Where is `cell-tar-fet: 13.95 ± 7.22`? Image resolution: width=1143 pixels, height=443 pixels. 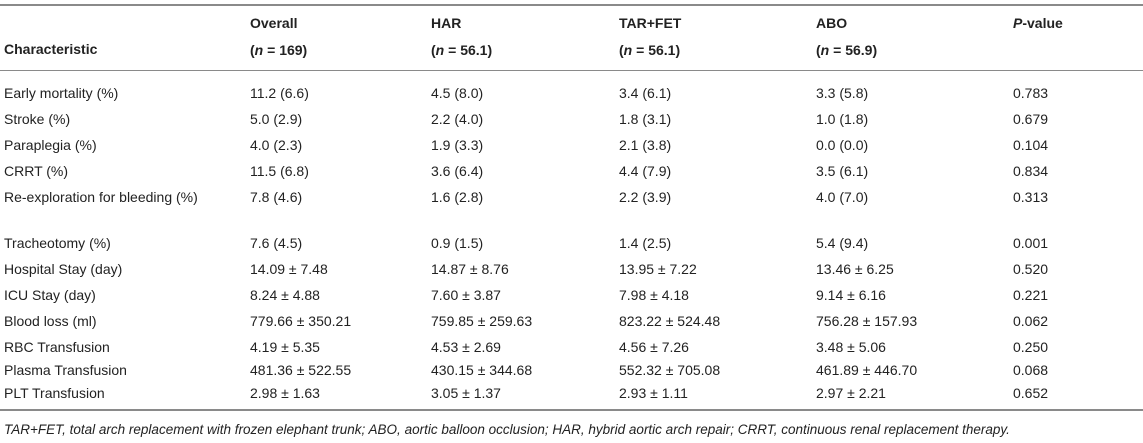 cell-tar-fet: 13.95 ± 7.22 is located at coordinates (658, 269).